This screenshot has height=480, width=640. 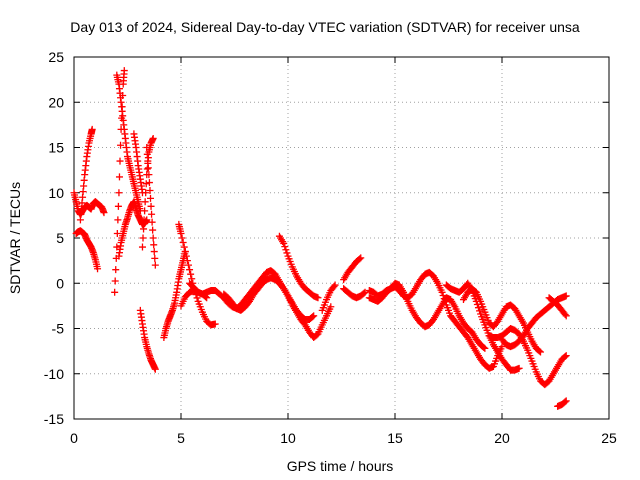 What do you see at coordinates (56, 57) in the screenshot?
I see `y-tick-label: 25` at bounding box center [56, 57].